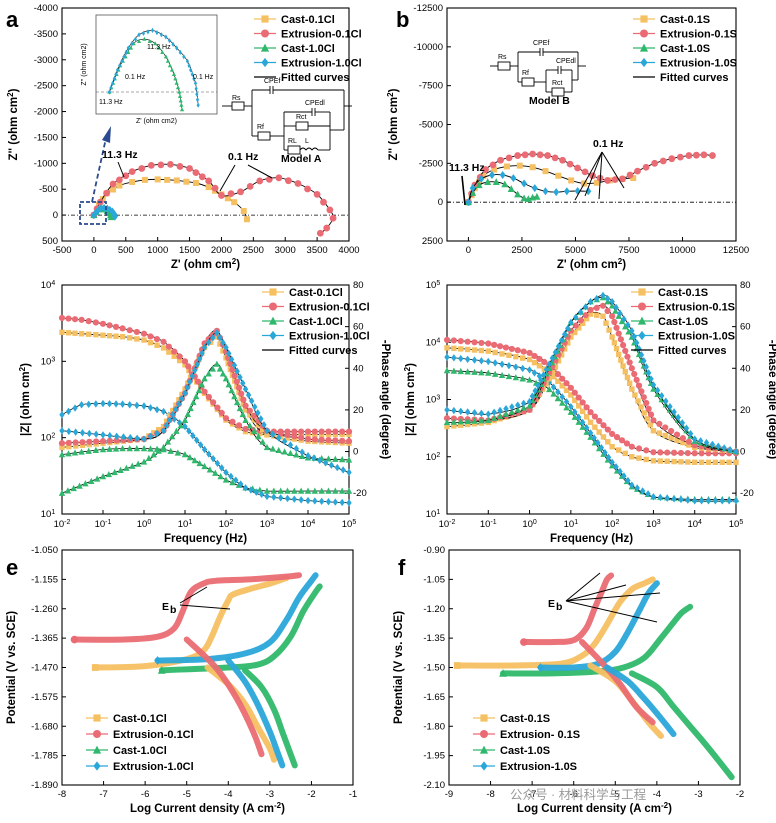 This screenshot has height=823, width=776. Describe the element at coordinates (353, 794) in the screenshot. I see `e-x-tick-label: -1` at that location.